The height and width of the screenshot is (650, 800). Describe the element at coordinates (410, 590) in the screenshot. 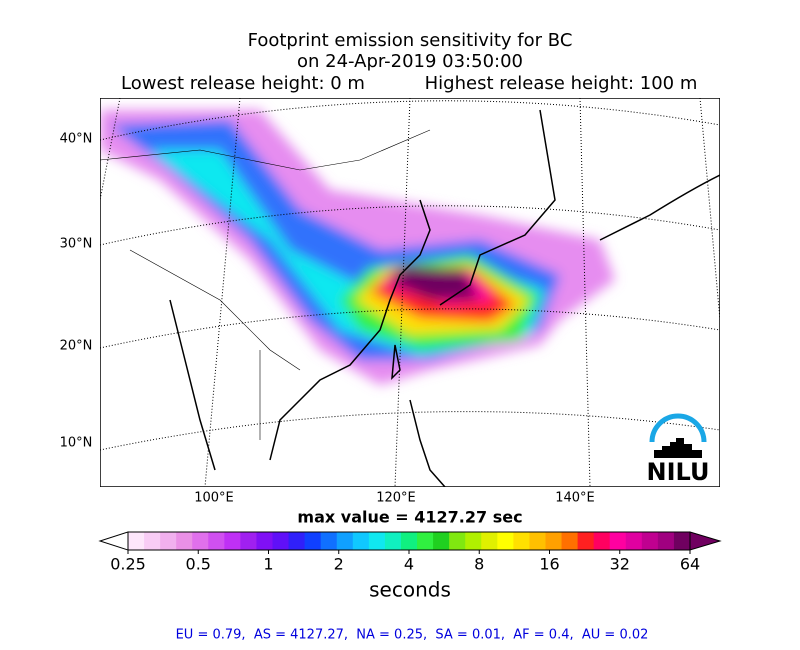

I see `colorbar-label: seconds` at that location.